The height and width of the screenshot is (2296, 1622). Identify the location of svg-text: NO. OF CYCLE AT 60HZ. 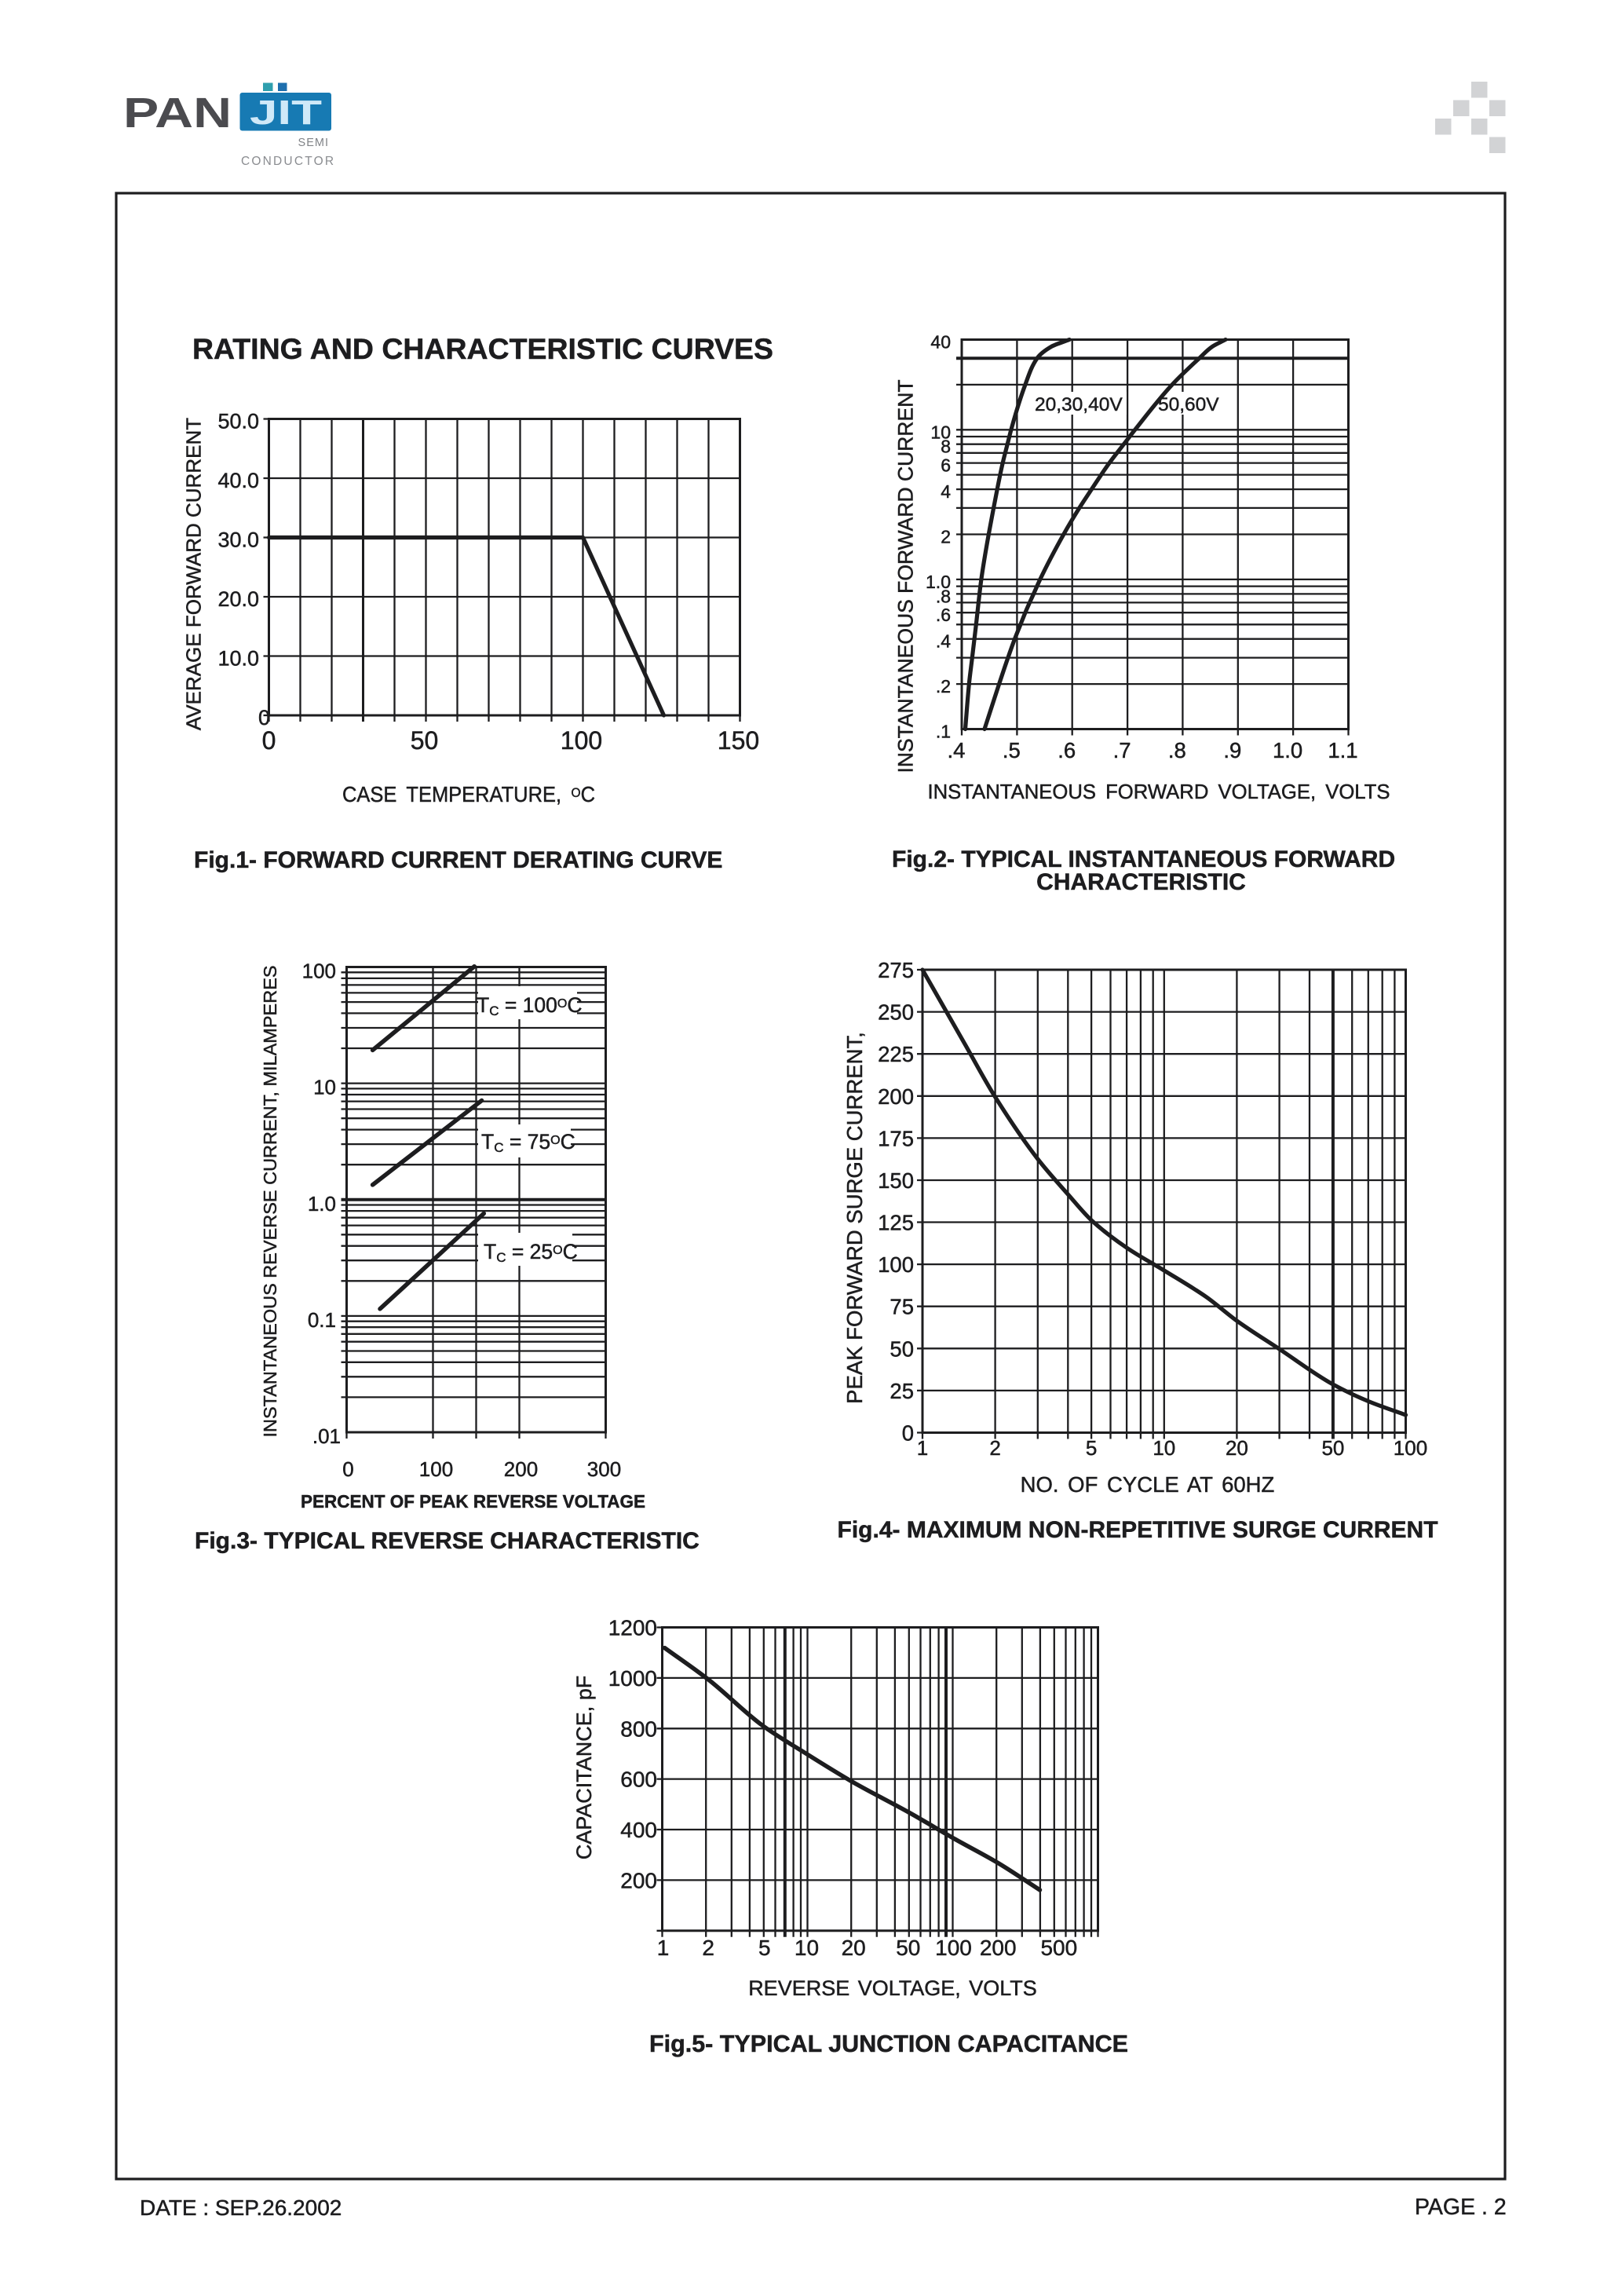
(1148, 1484).